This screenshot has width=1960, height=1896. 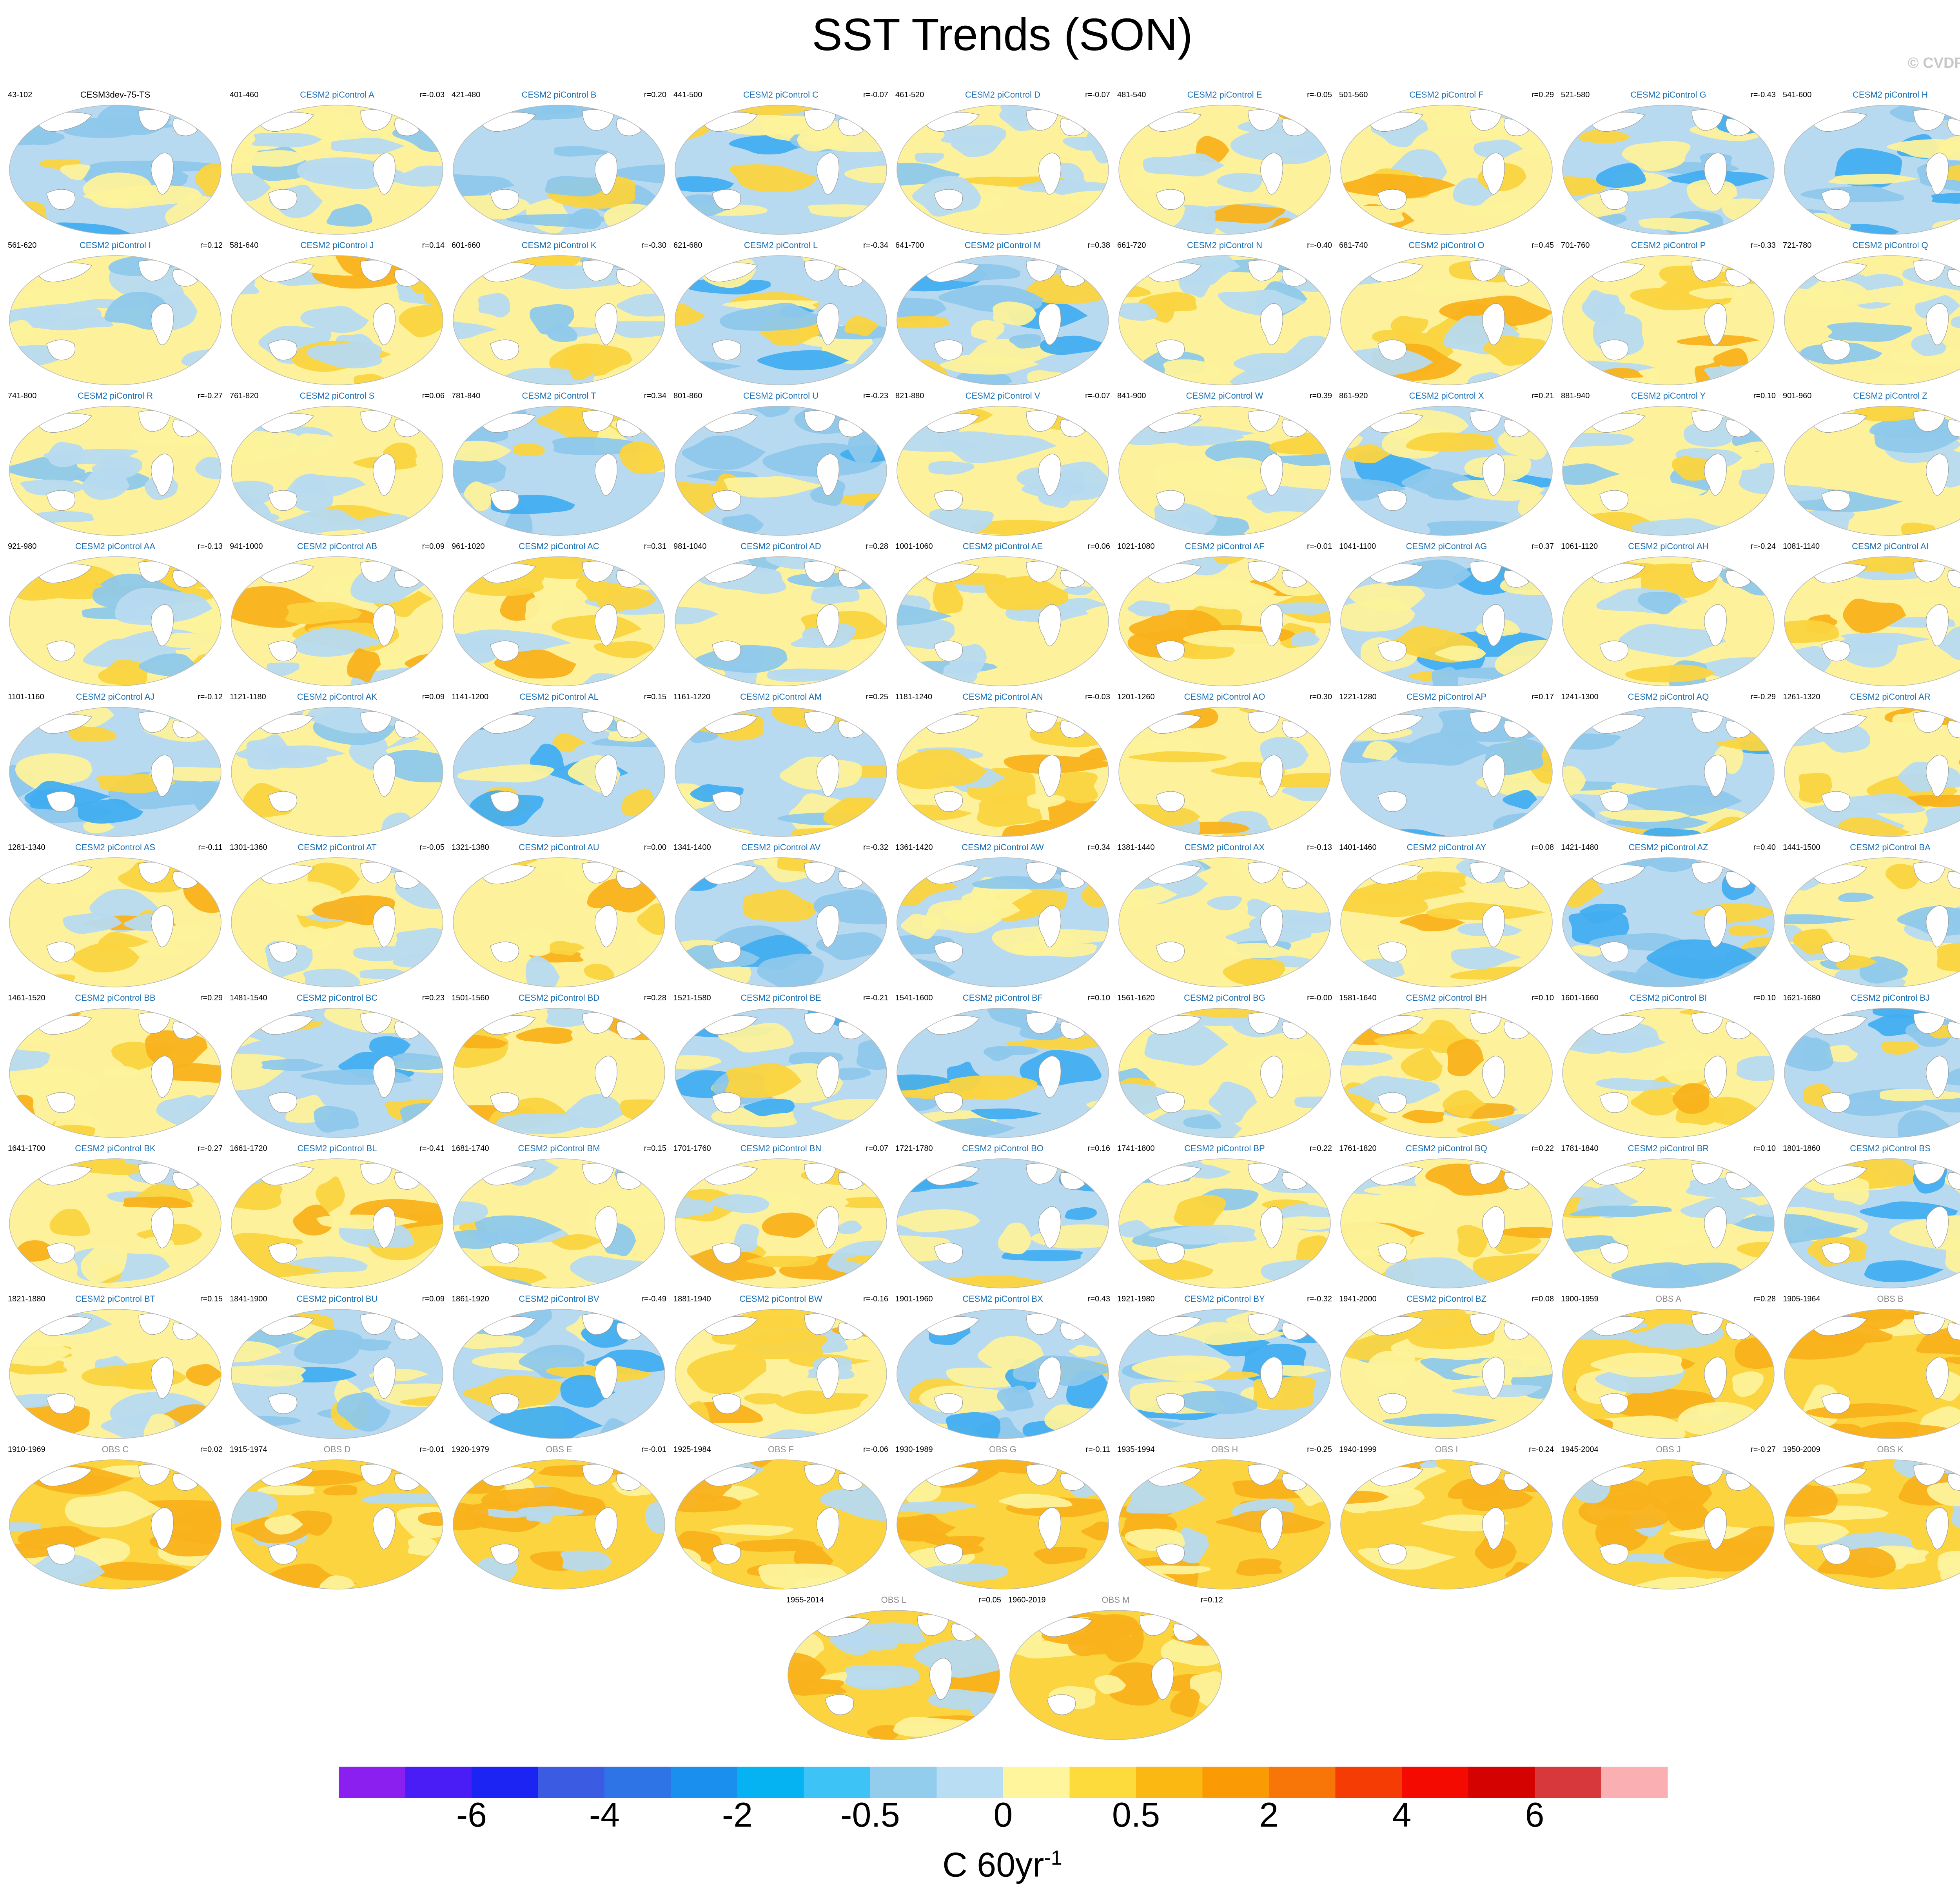 What do you see at coordinates (210, 546) in the screenshot?
I see `panel-correlation: r=-0.13` at bounding box center [210, 546].